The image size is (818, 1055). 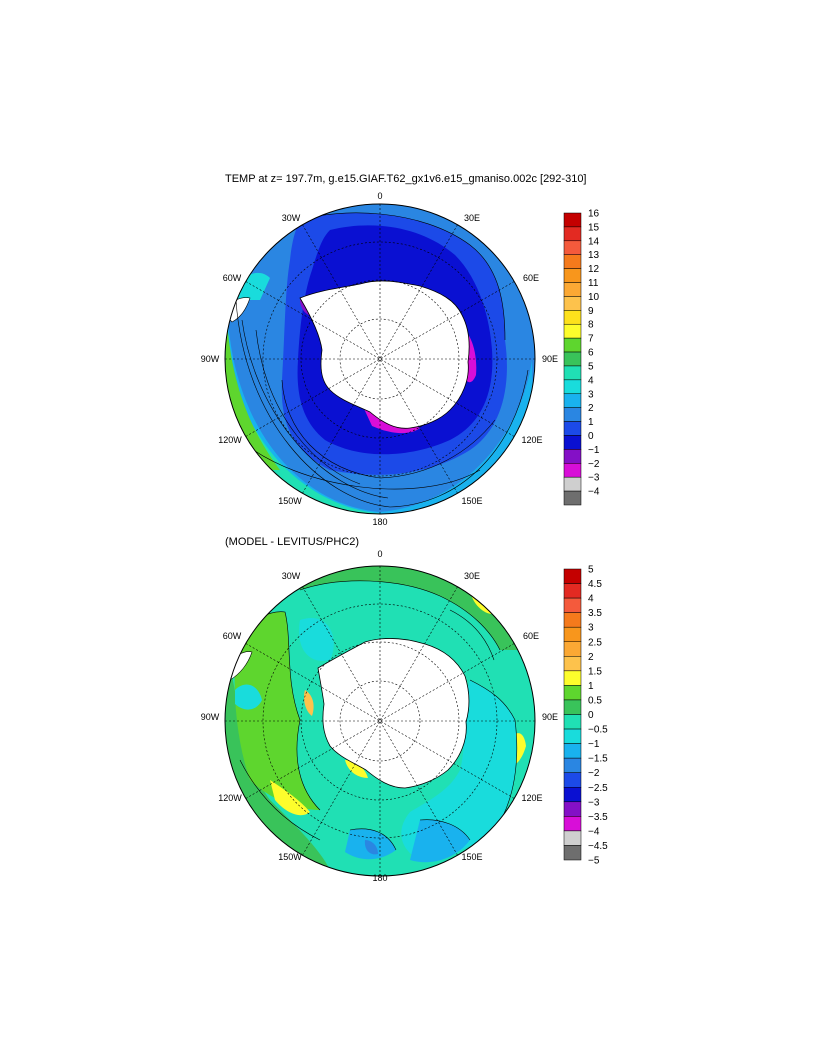 What do you see at coordinates (471, 857) in the screenshot?
I see `bottom-lon-label-150e: 150E` at bounding box center [471, 857].